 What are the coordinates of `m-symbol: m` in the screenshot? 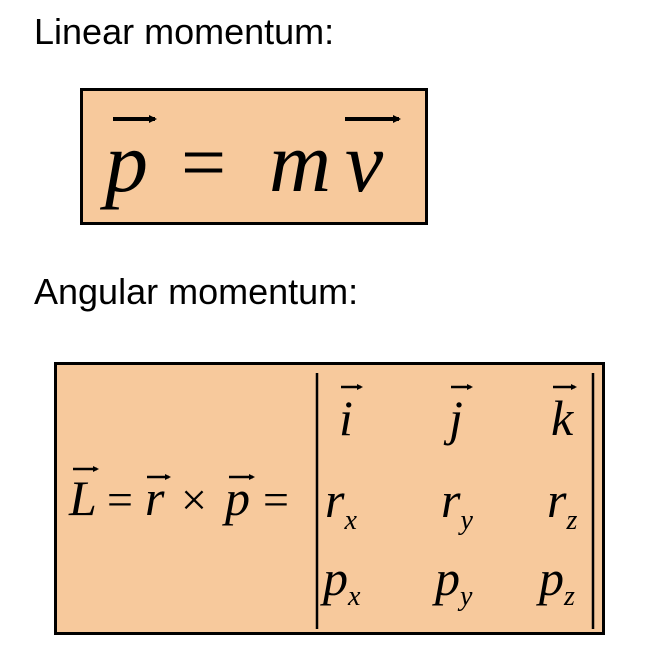 It's located at (300, 162).